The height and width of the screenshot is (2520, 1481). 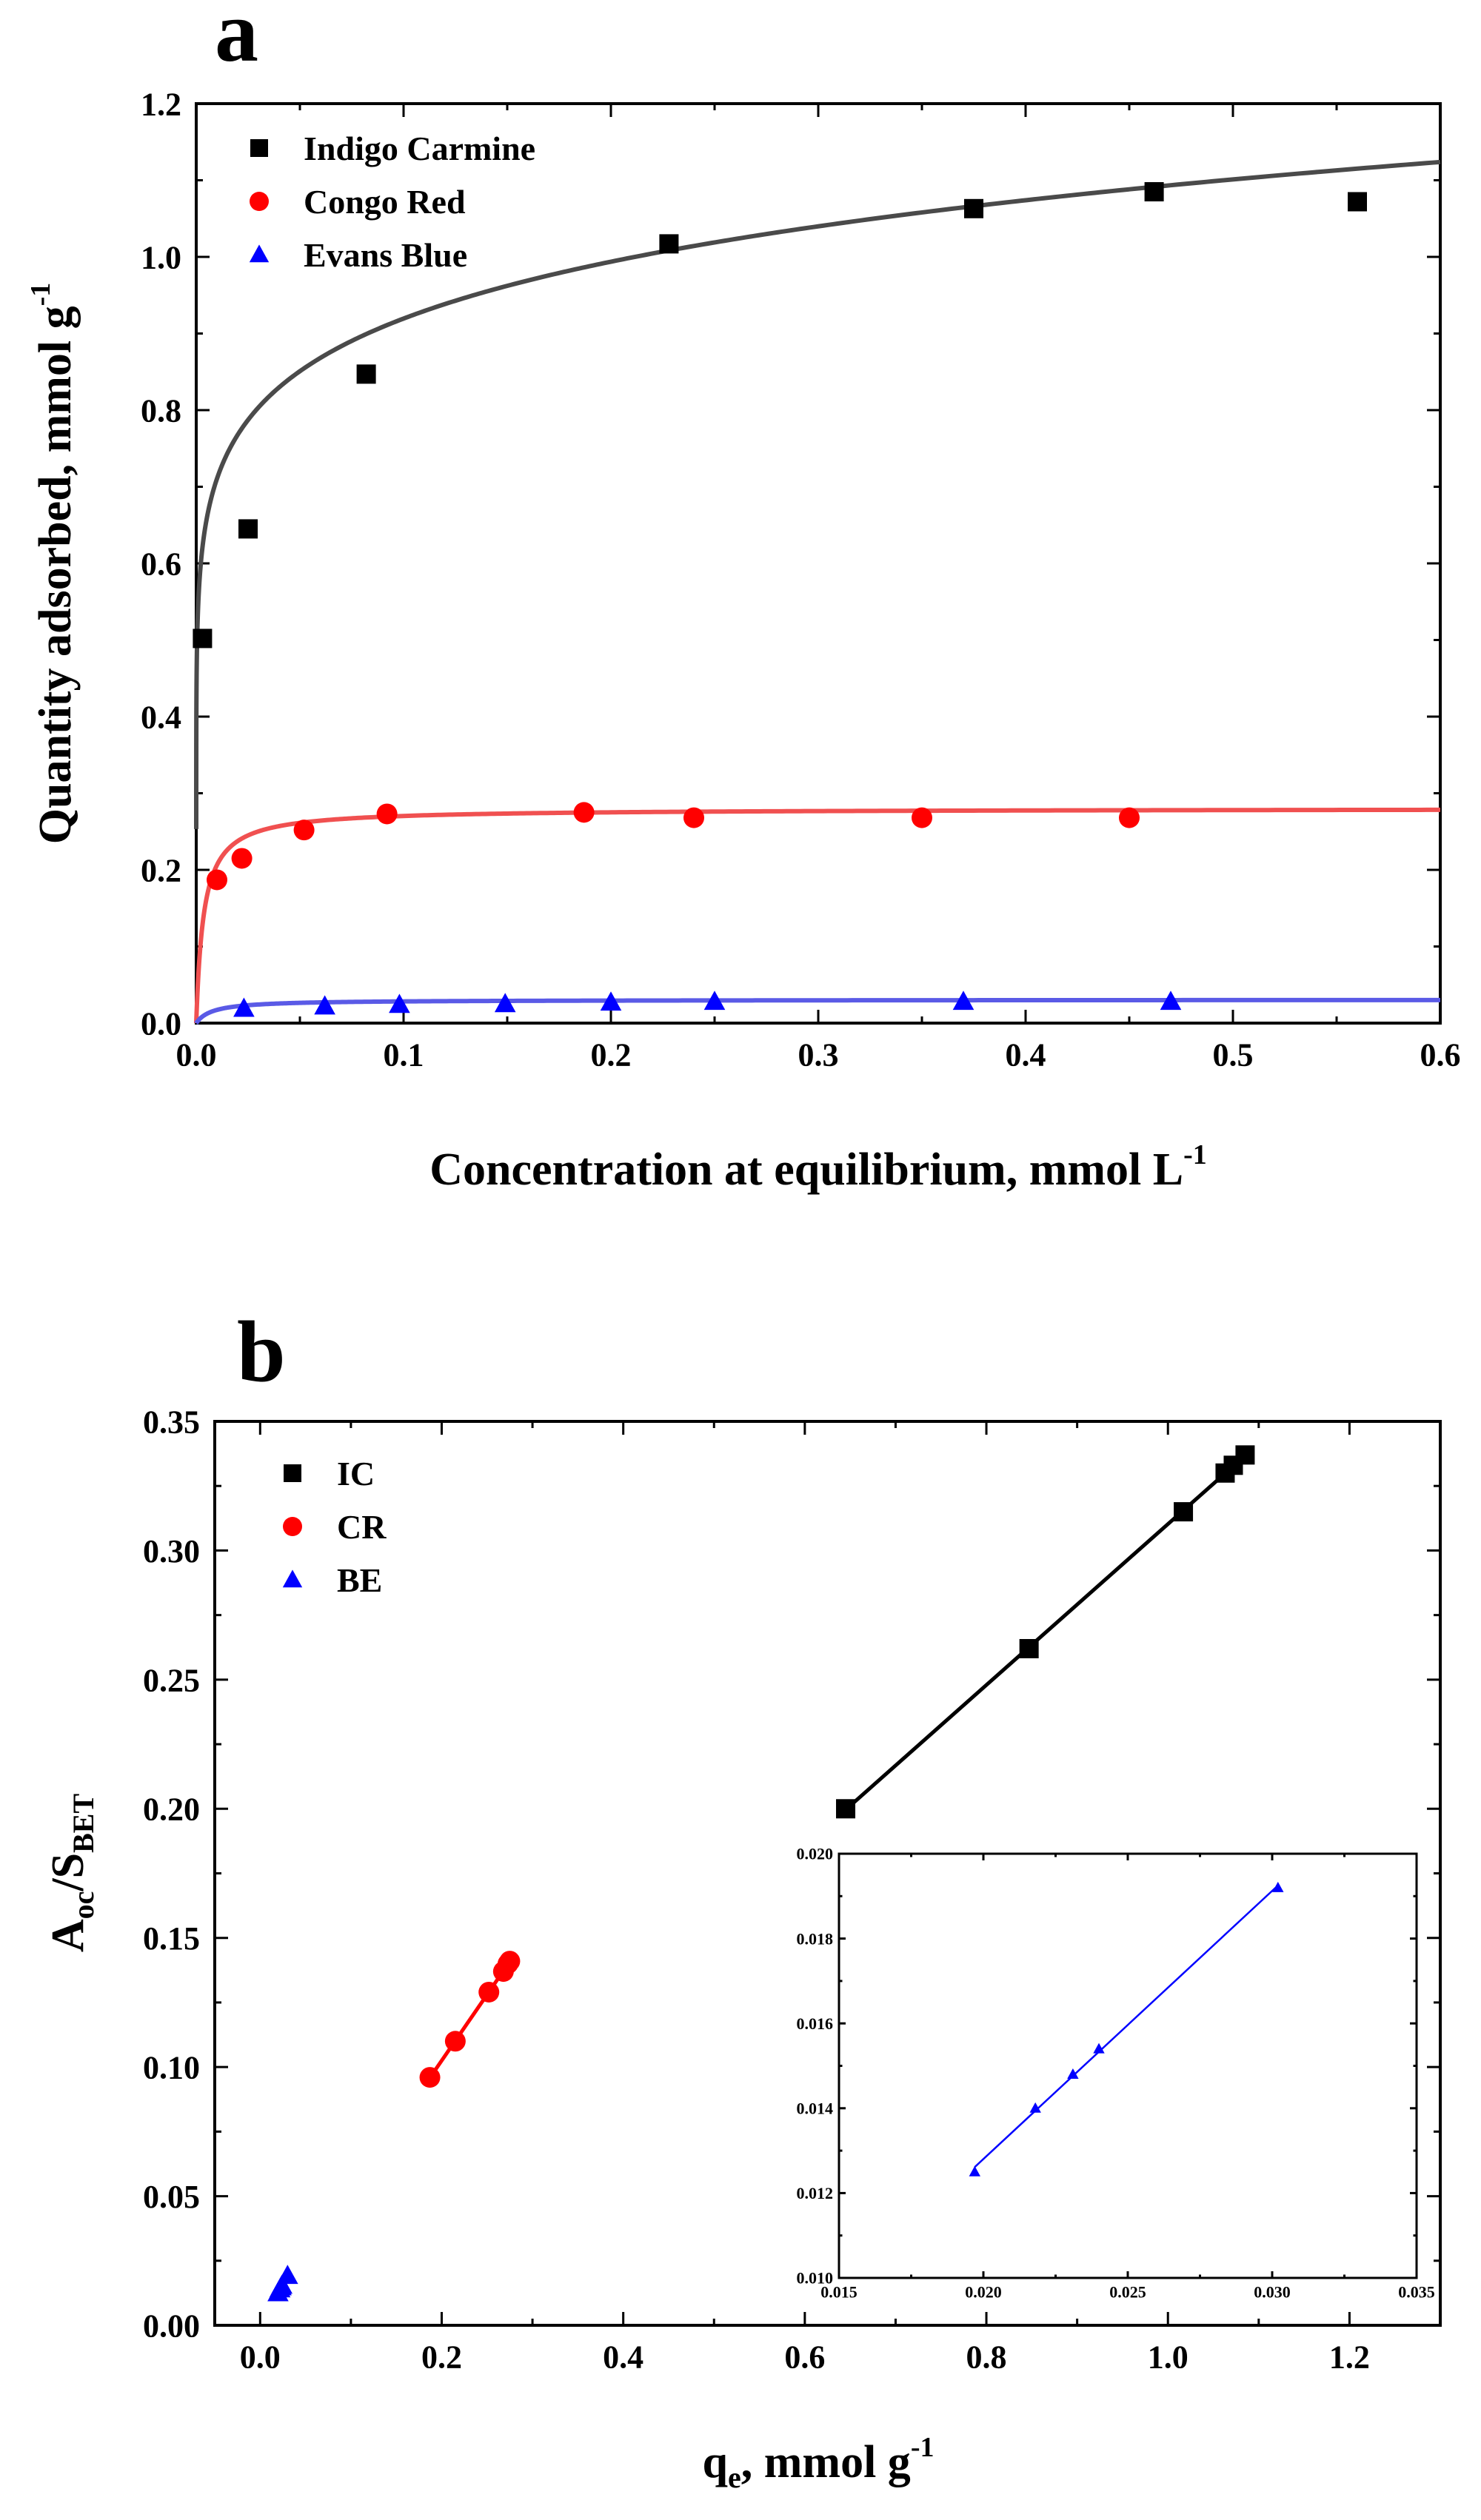 I want to click on y-tick-label: 0.010, so click(x=815, y=2278).